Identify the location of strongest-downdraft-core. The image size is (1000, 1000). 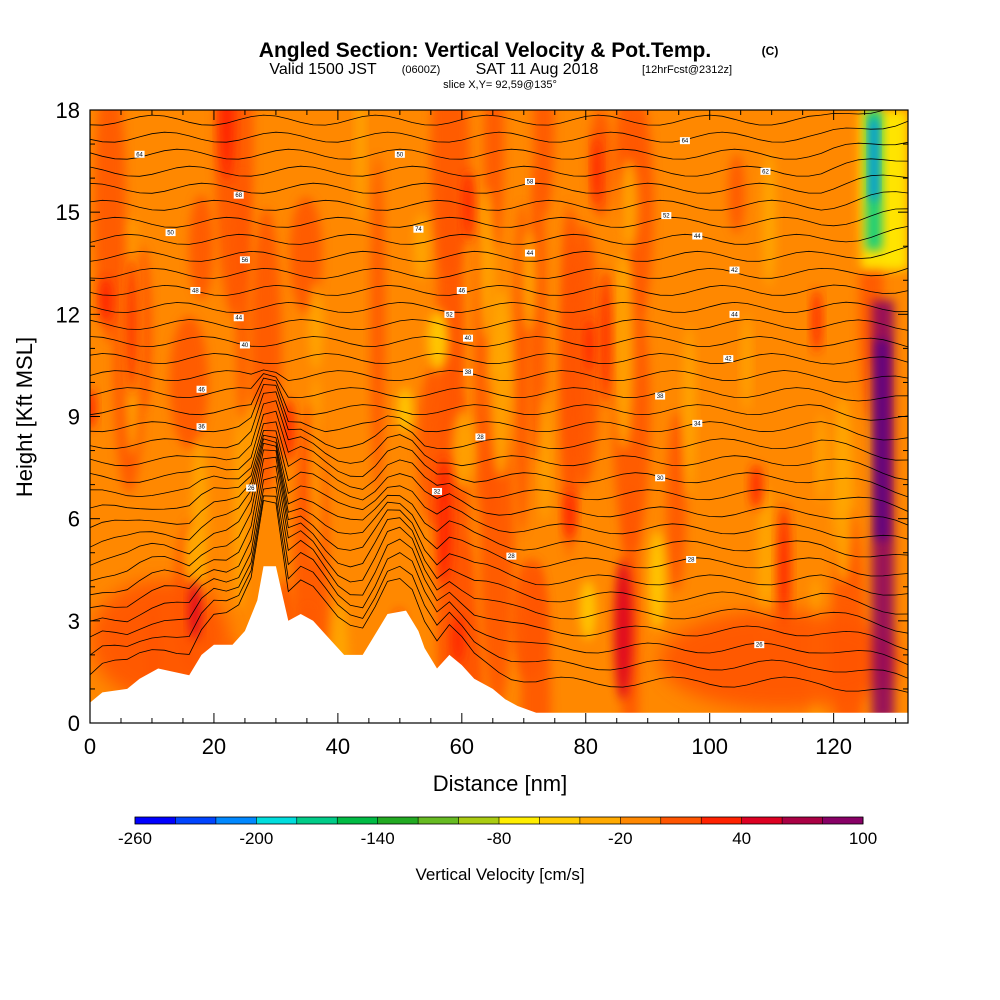
(874, 160).